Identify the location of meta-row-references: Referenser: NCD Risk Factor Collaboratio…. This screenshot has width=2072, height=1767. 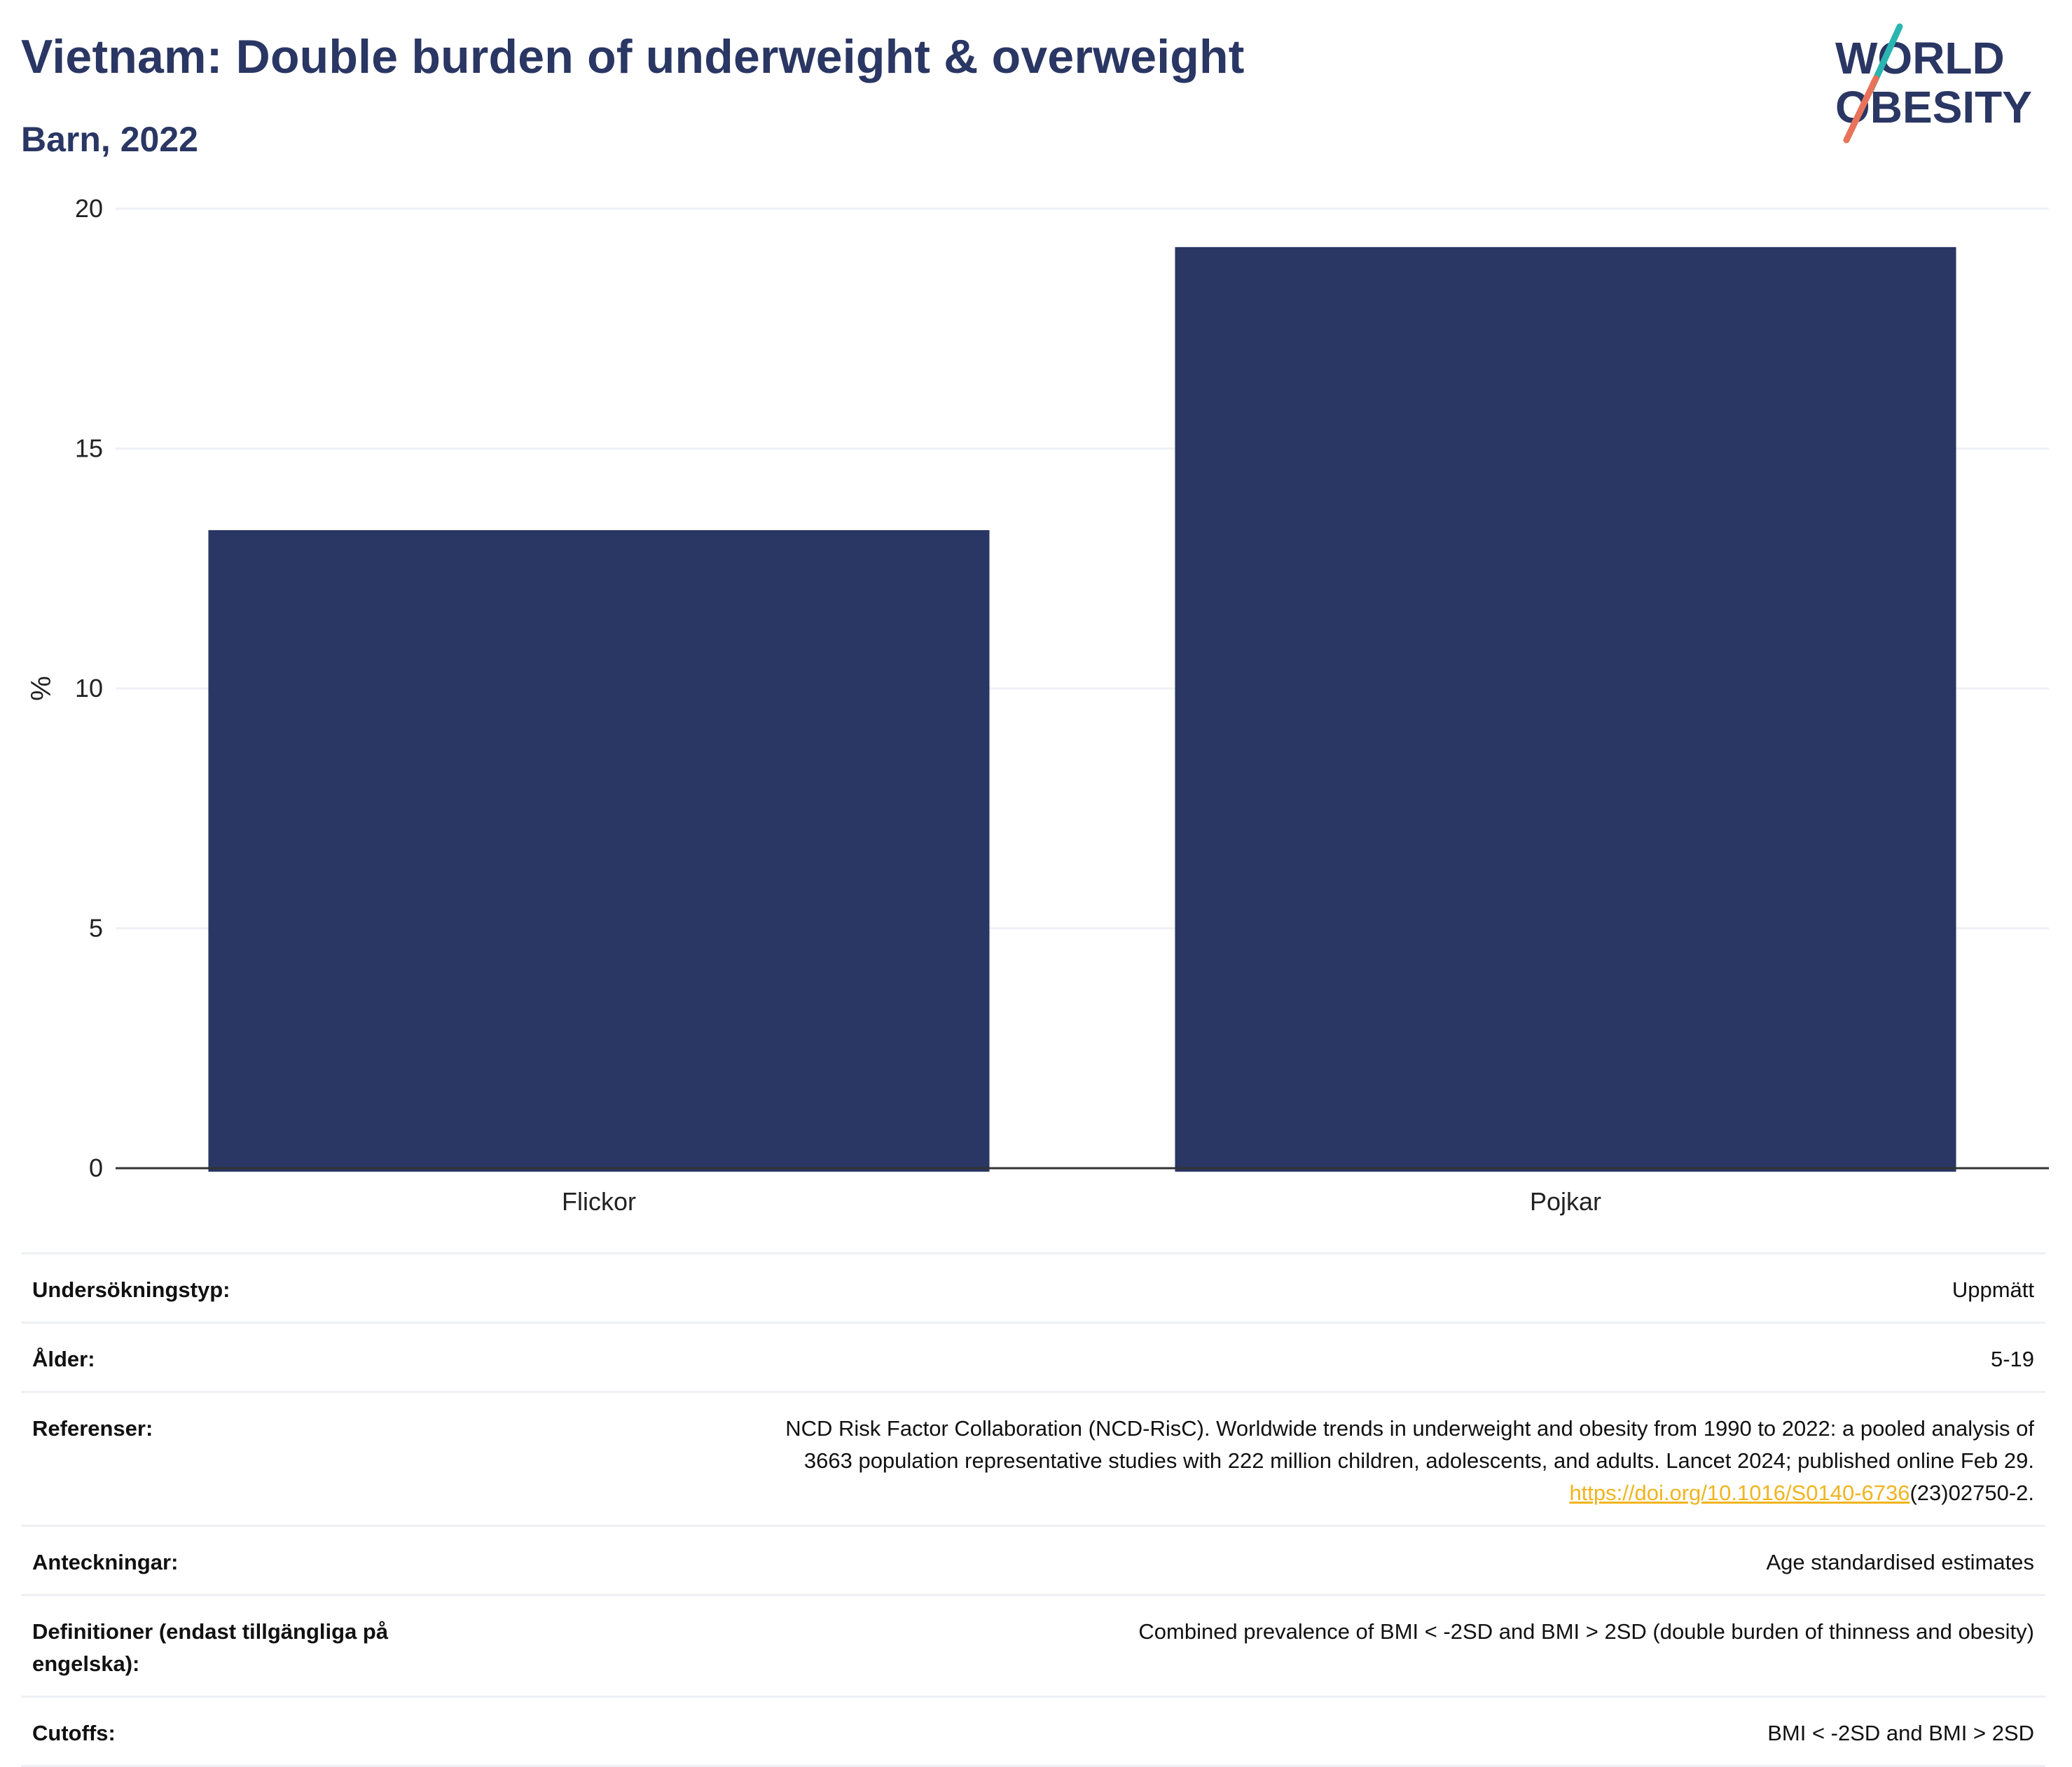
(1033, 1460).